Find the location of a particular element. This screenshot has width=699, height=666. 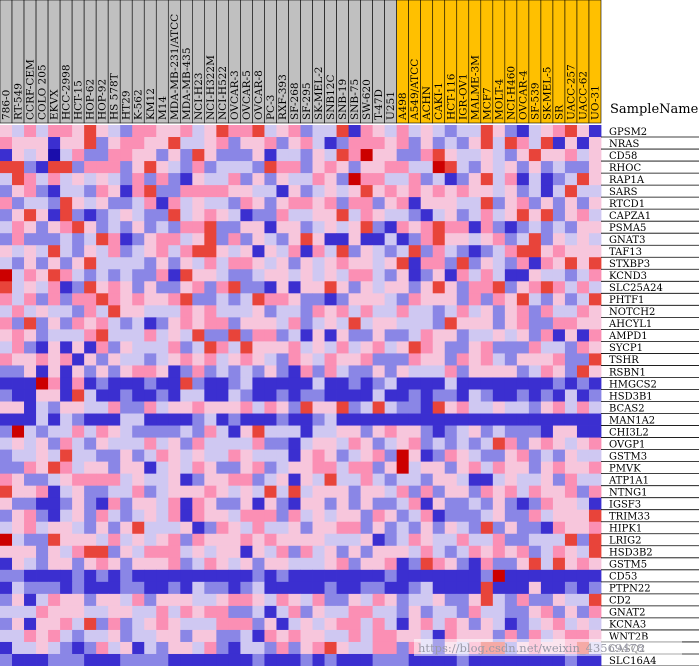

gene-label: HSD3B2 is located at coordinates (631, 553).